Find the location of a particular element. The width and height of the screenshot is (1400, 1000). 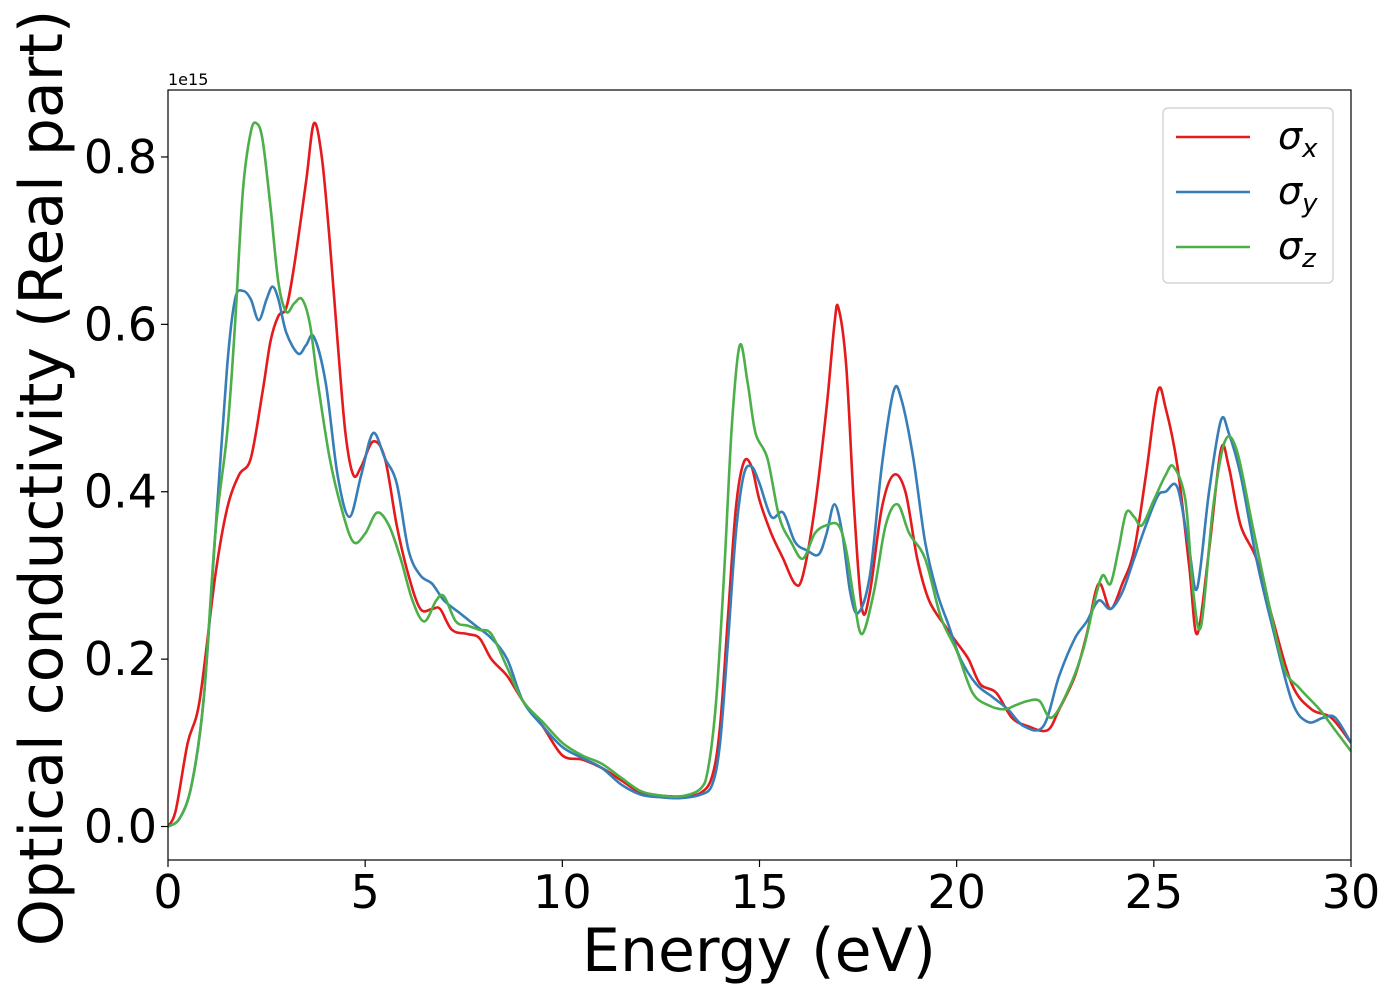

legend-label-y: σy is located at coordinates (1298, 194).